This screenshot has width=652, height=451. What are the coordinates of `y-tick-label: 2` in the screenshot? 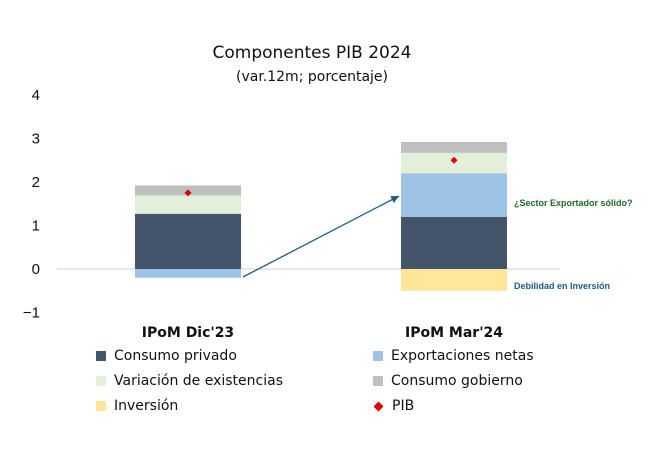 It's located at (36, 182).